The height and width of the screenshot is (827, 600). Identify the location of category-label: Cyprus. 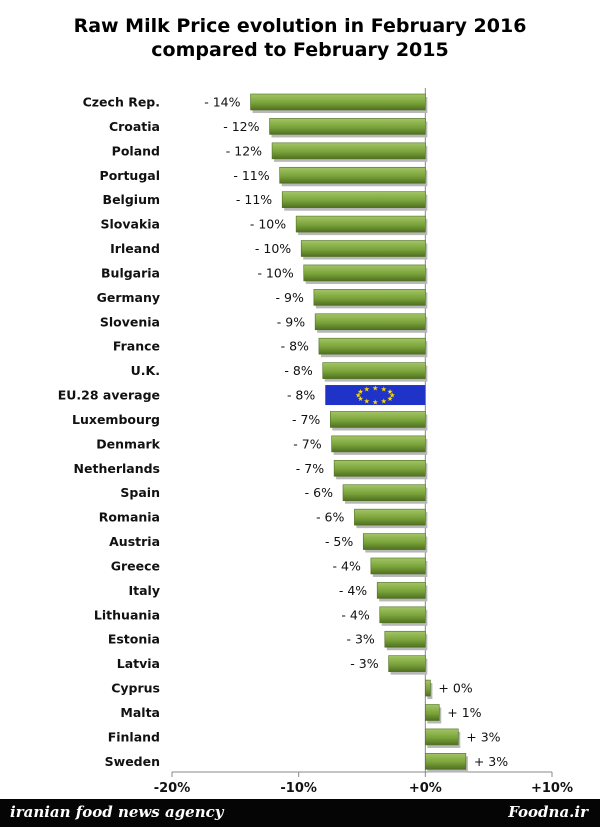
(135, 688).